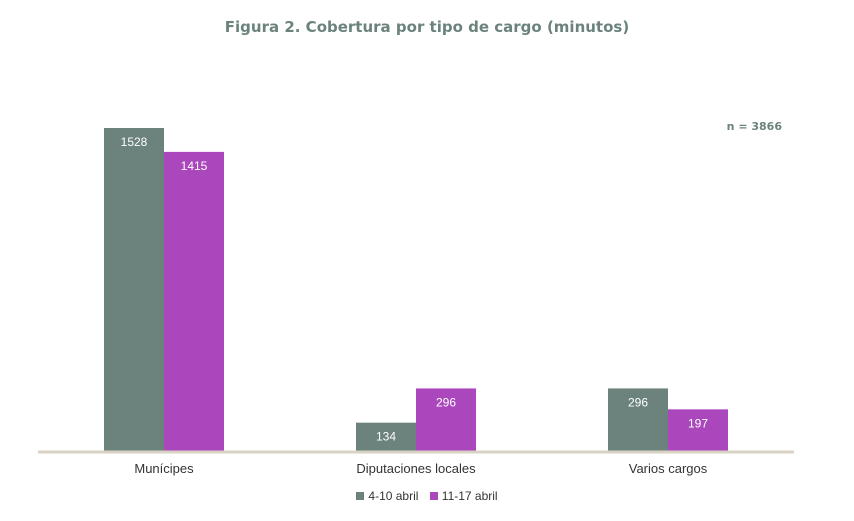 The height and width of the screenshot is (521, 854). What do you see at coordinates (668, 468) in the screenshot?
I see `category-label-3: Varios cargos` at bounding box center [668, 468].